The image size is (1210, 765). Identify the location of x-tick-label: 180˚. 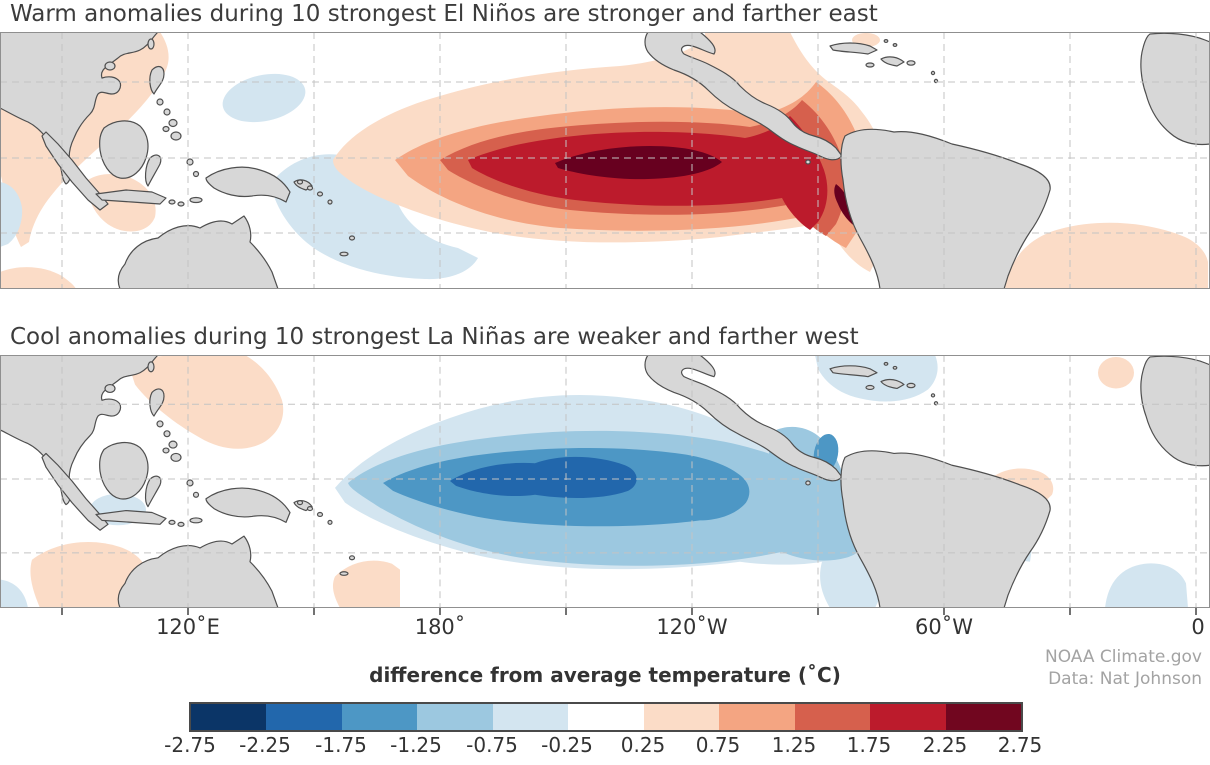
(440, 627).